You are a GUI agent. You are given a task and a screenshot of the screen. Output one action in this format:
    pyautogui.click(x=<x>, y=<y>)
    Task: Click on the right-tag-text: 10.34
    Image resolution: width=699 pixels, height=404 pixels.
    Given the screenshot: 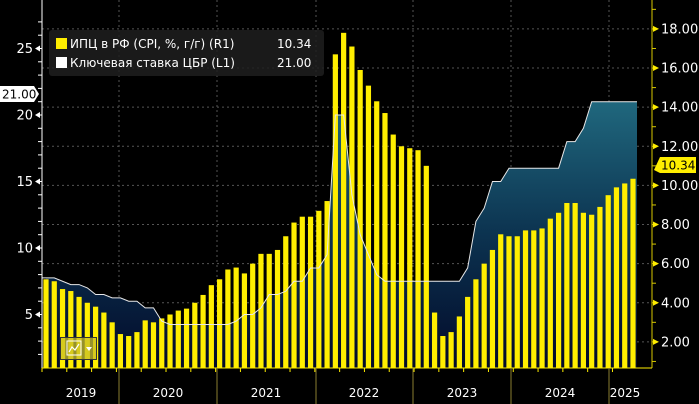 What is the action you would take?
    pyautogui.click(x=678, y=166)
    